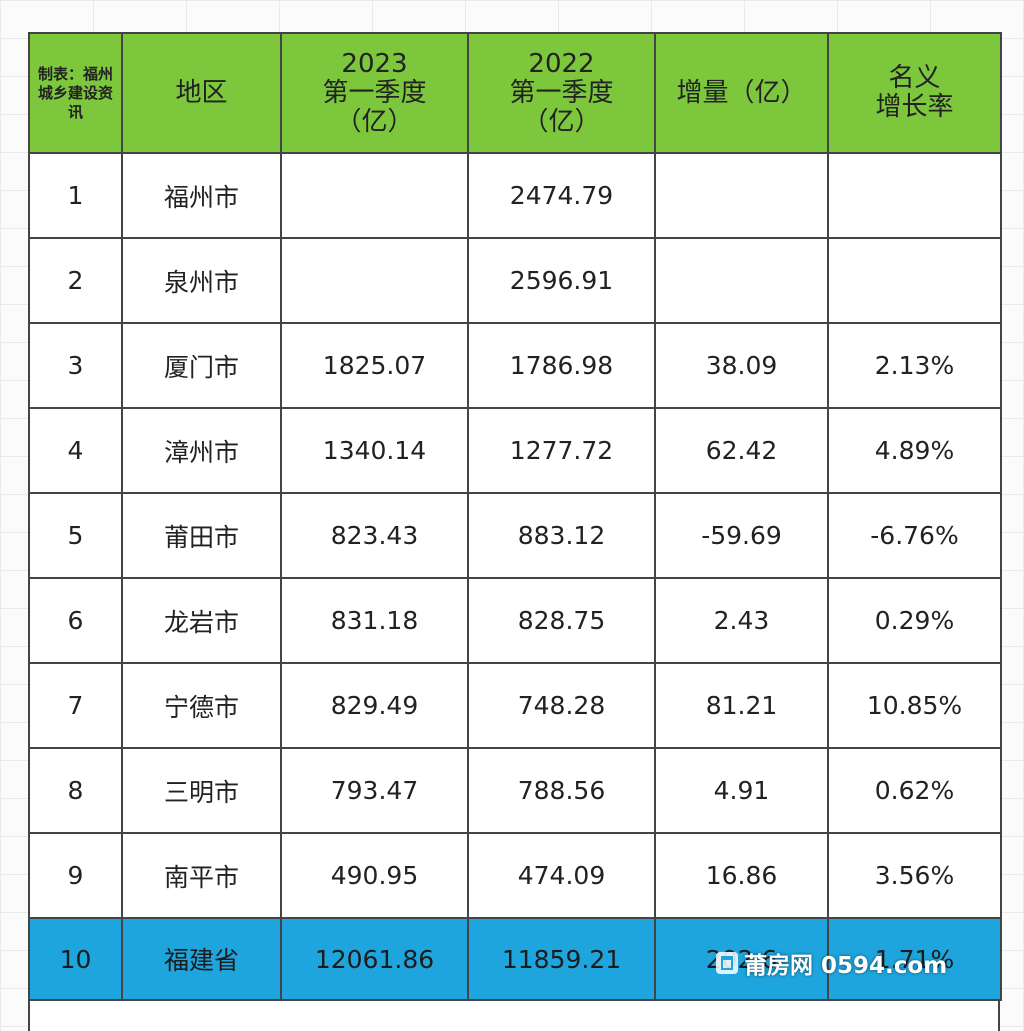  Describe the element at coordinates (75, 535) in the screenshot. I see `rank-cell: 5` at that location.